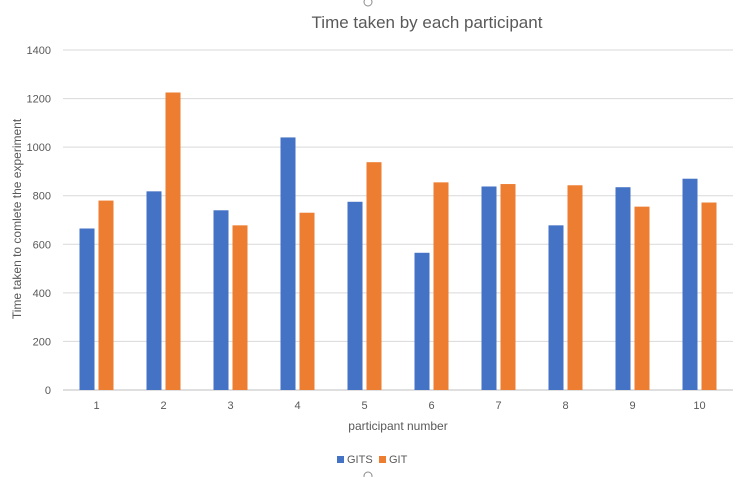 This screenshot has height=477, width=736. I want to click on x-tick-label: 7, so click(498, 406).